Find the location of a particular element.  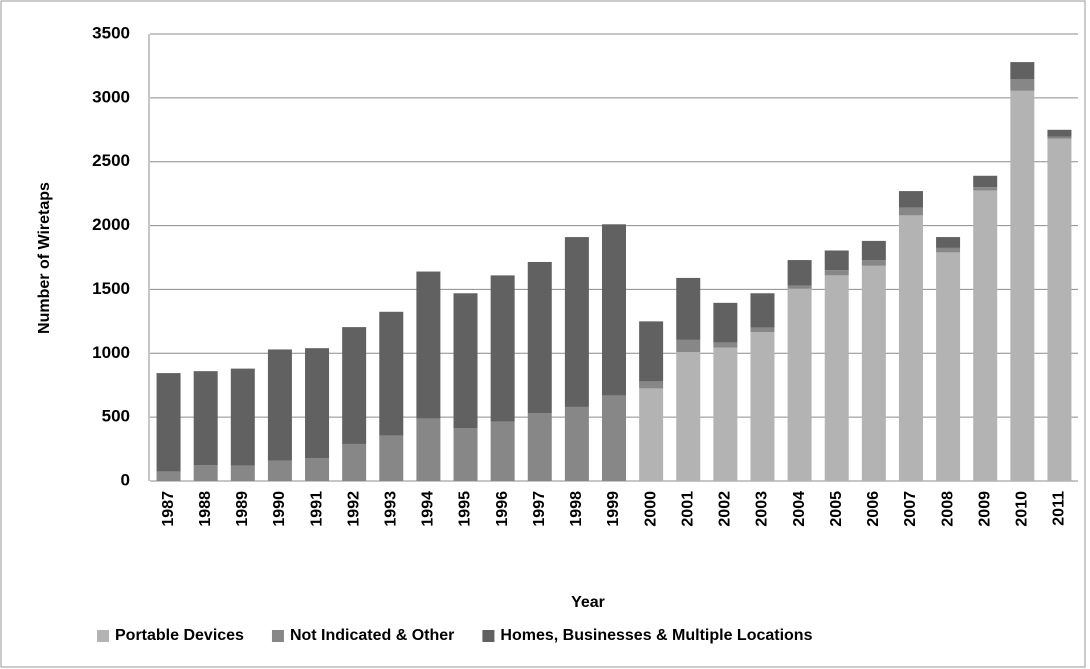

y-tick-label: 0 is located at coordinates (125, 479).